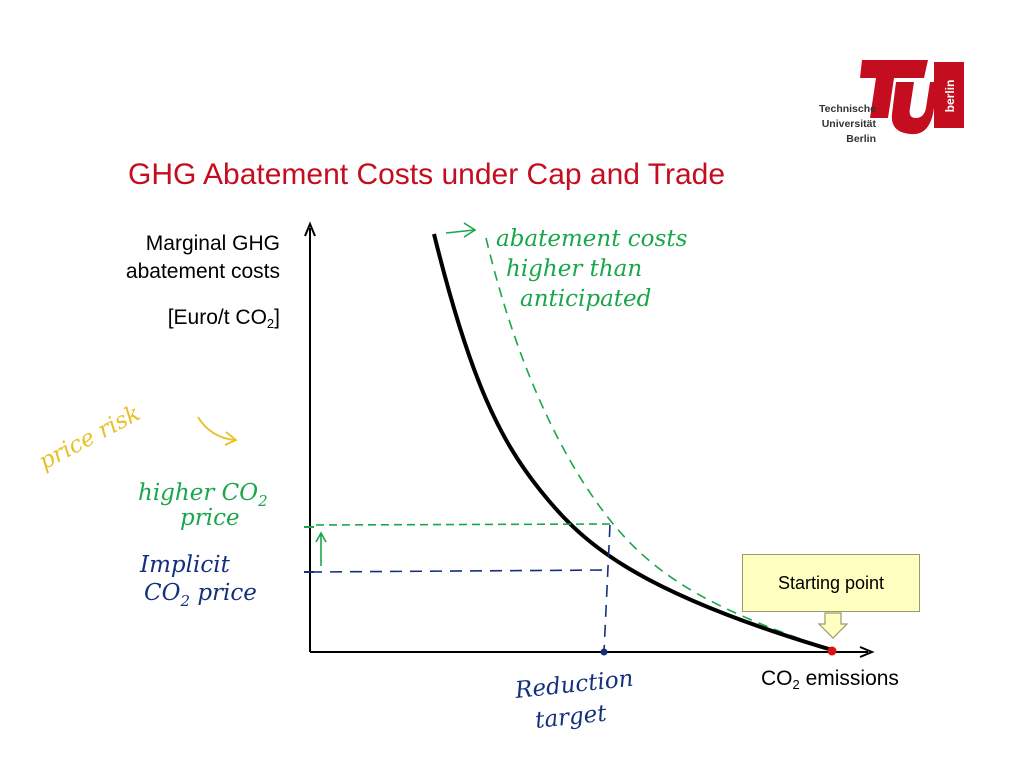 The width and height of the screenshot is (1024, 768). What do you see at coordinates (849, 678) in the screenshot?
I see `x-label-suffix: emissions` at bounding box center [849, 678].